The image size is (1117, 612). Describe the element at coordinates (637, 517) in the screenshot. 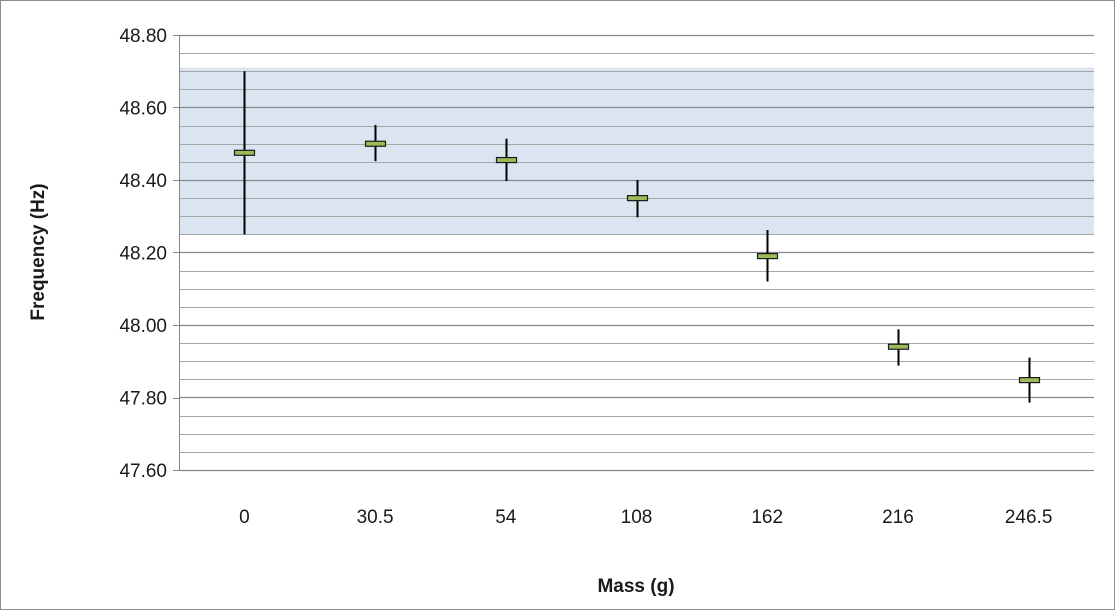

I see `x-tick-label: 108` at that location.